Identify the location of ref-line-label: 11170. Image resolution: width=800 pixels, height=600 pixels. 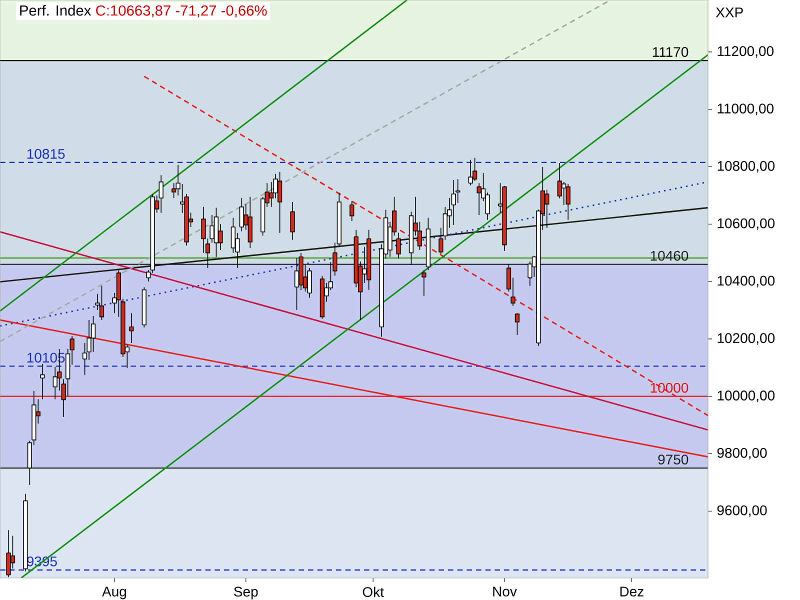
(670, 52).